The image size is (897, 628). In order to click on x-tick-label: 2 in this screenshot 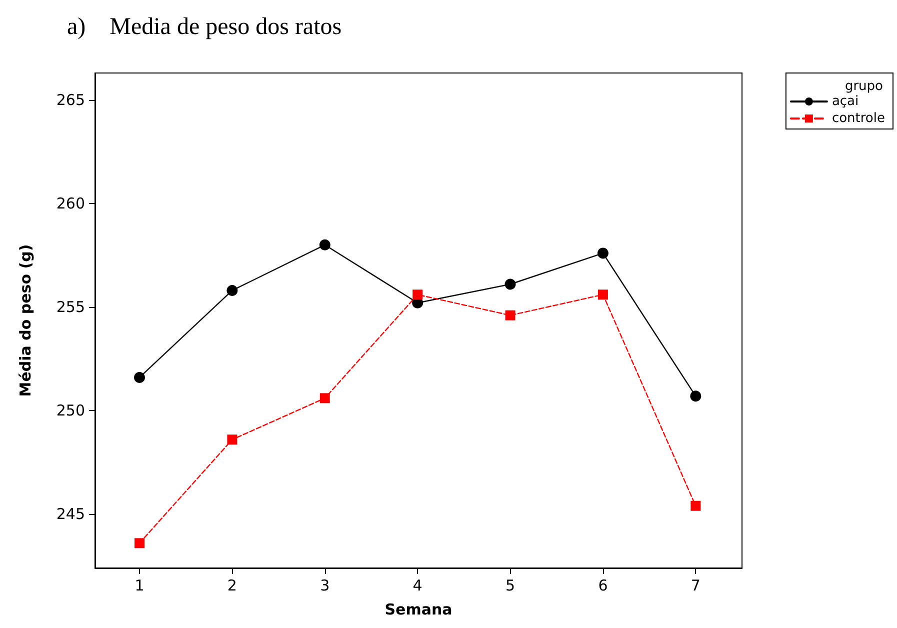, I will do `click(232, 585)`.